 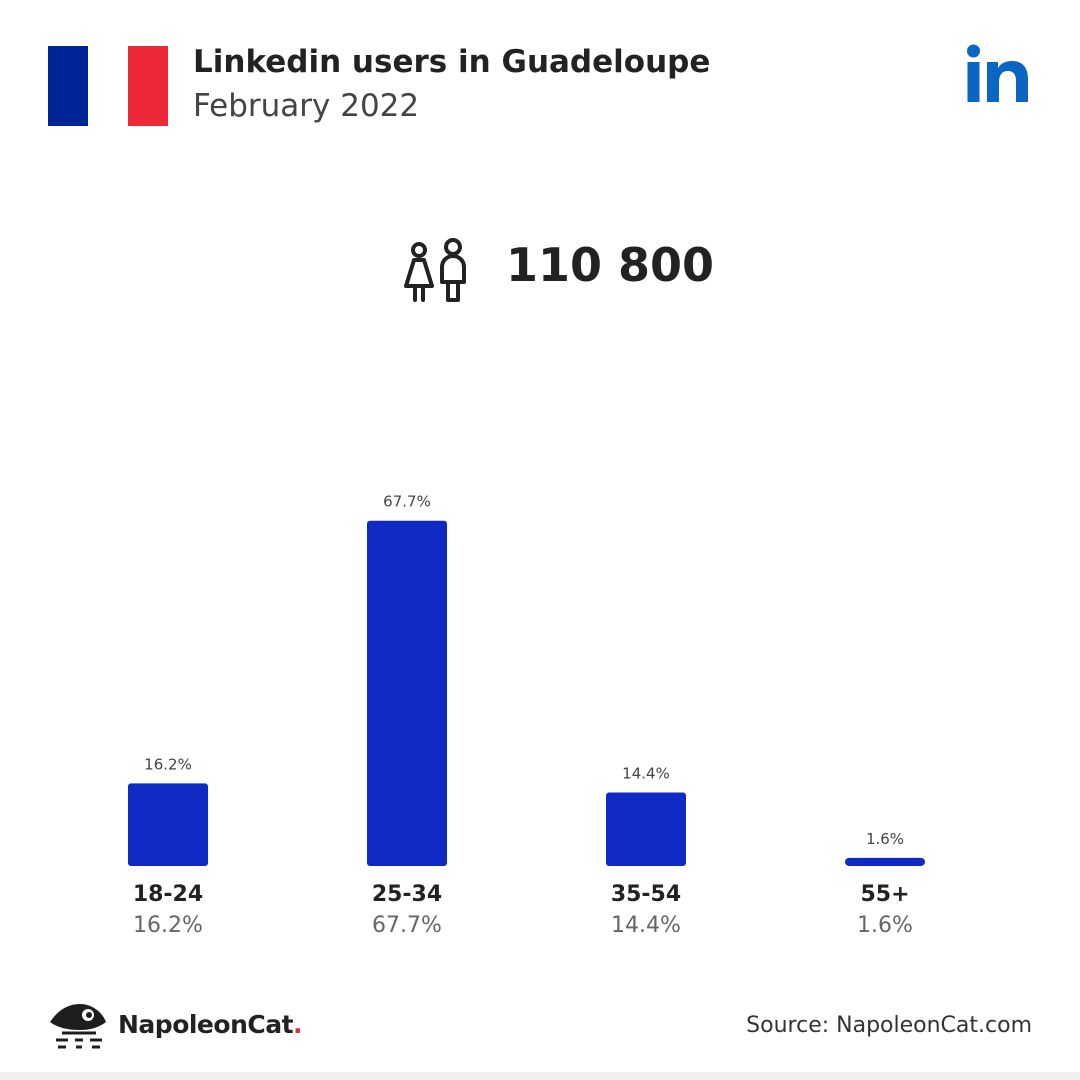 I want to click on bar-data-label: 16.2%, so click(x=168, y=764).